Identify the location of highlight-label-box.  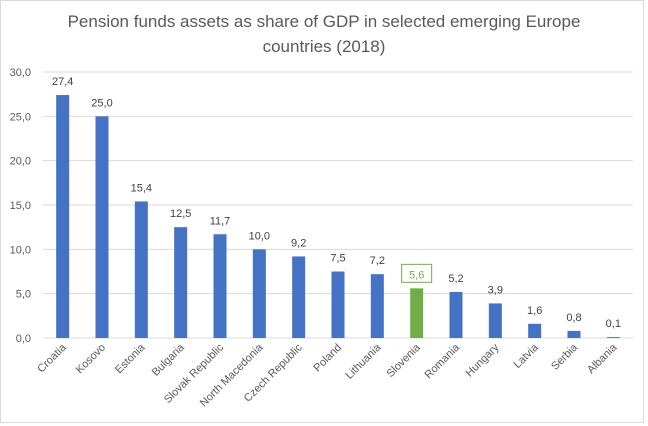
(417, 273).